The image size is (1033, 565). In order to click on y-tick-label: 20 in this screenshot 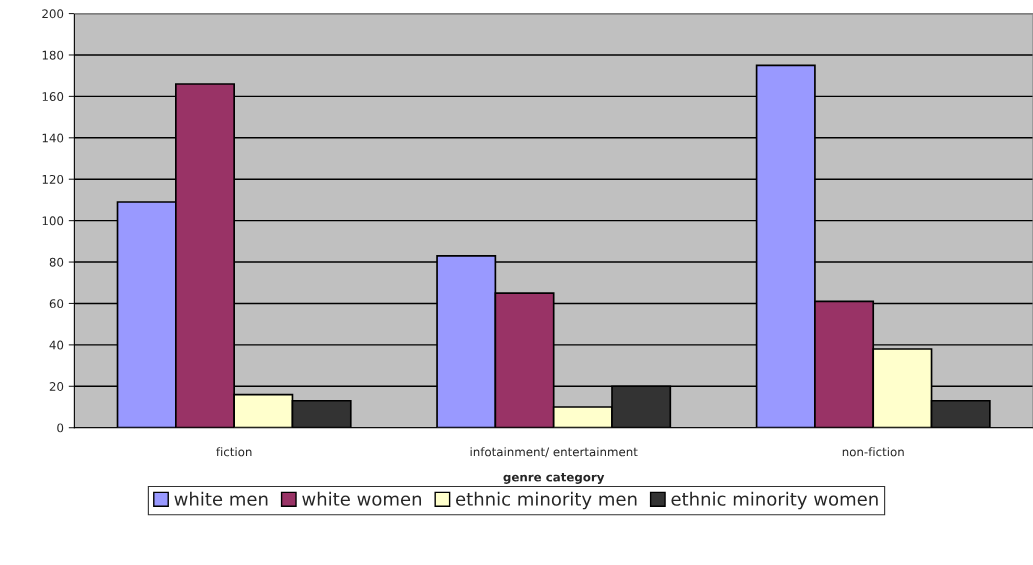, I will do `click(56, 386)`.